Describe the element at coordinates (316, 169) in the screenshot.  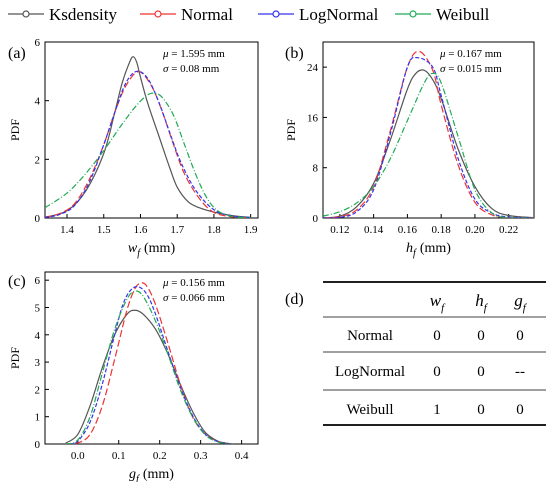
I see `y-tick-label: 8` at that location.